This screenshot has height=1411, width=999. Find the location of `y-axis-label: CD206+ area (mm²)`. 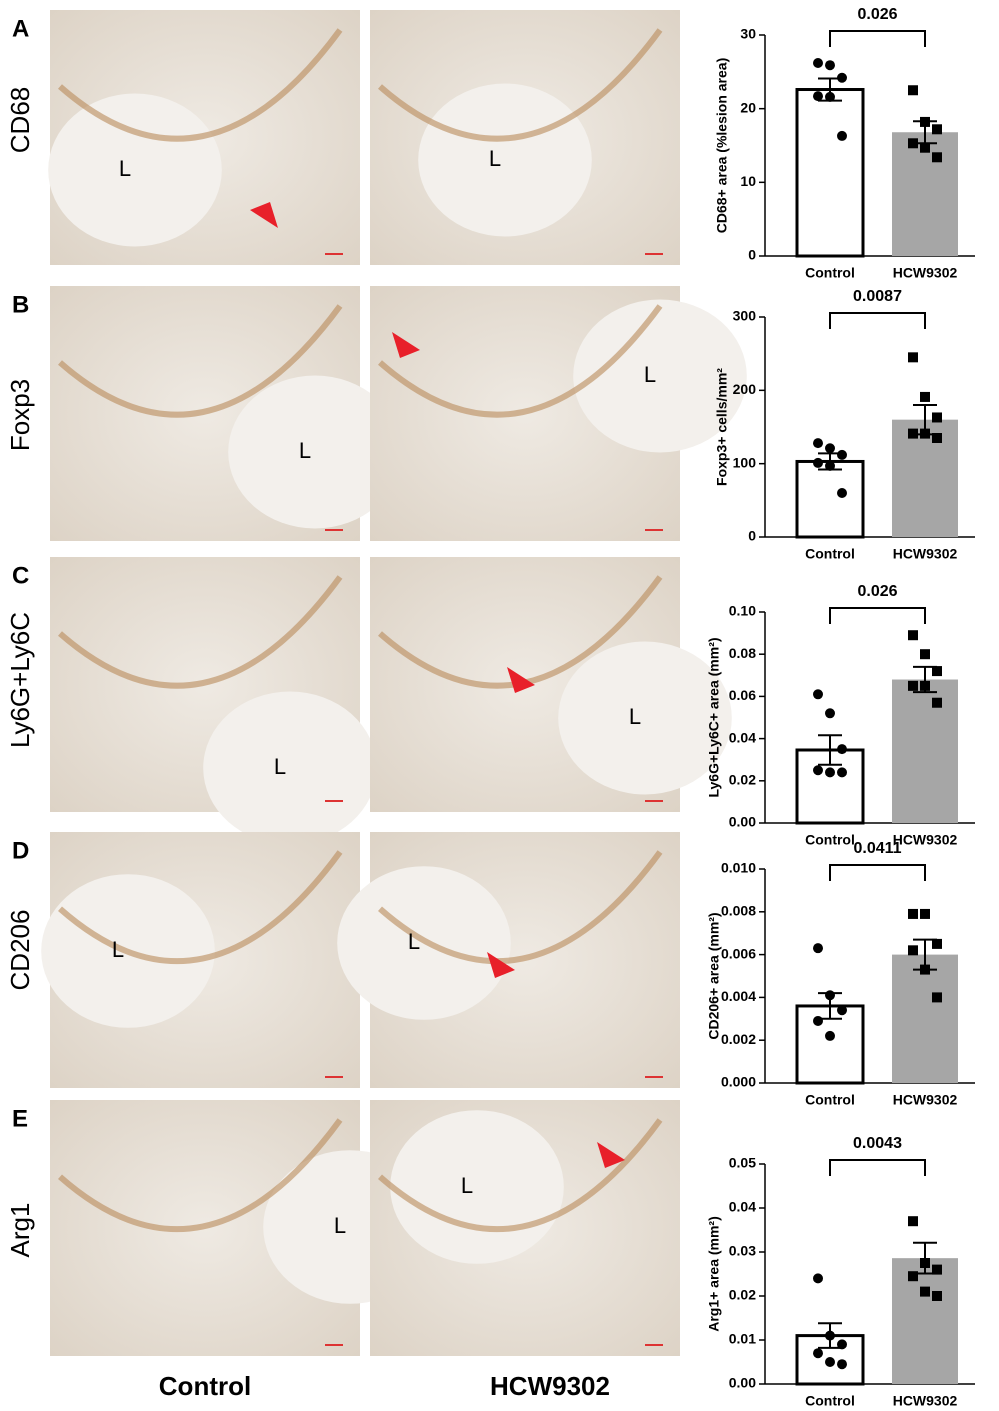

y-axis-label: CD206+ area (mm²) is located at coordinates (714, 975).